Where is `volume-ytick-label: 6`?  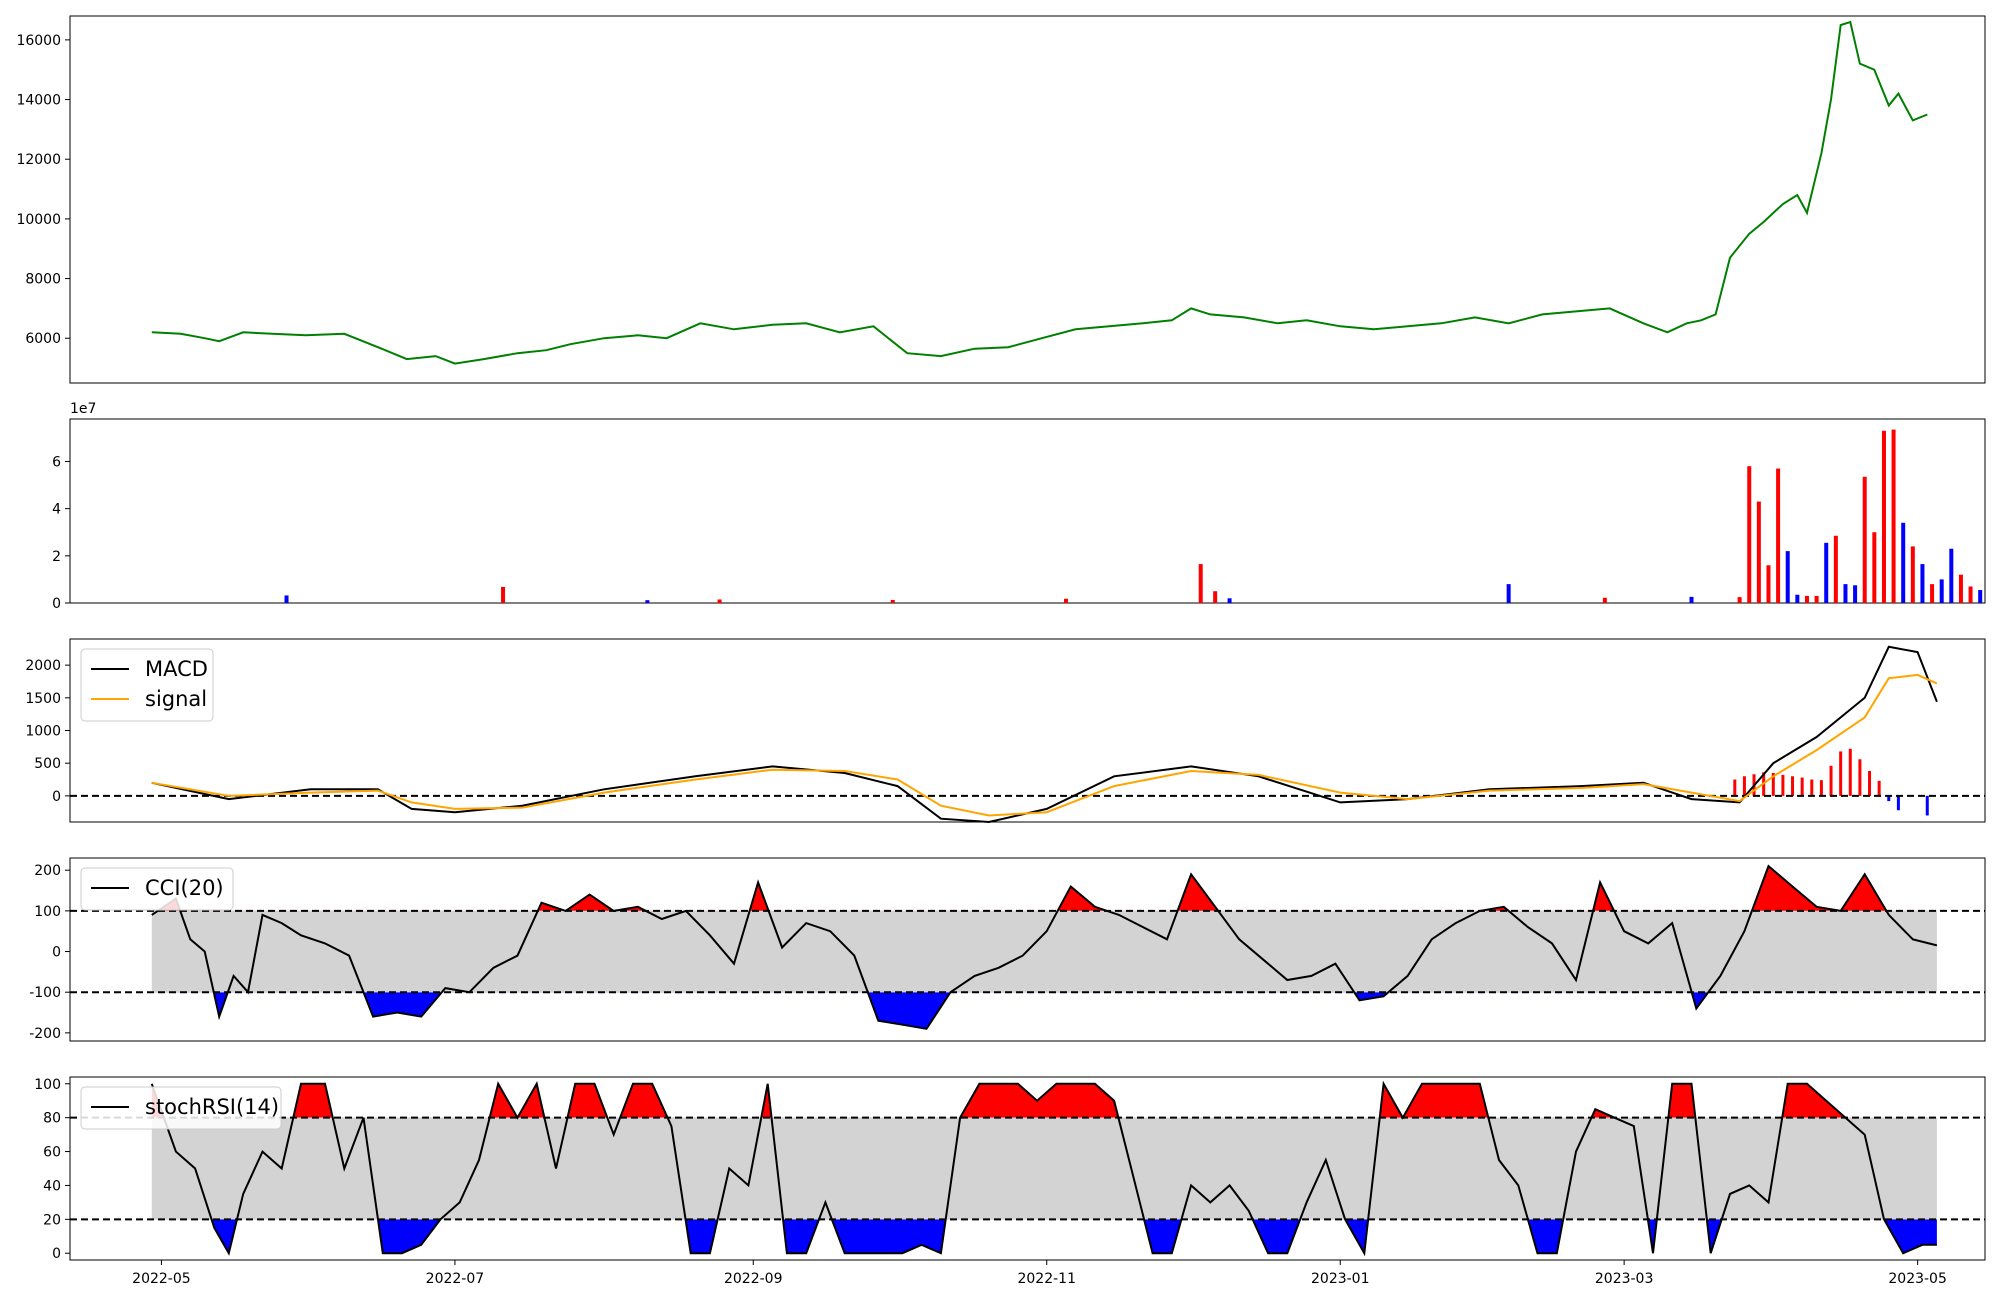
volume-ytick-label: 6 is located at coordinates (56, 462).